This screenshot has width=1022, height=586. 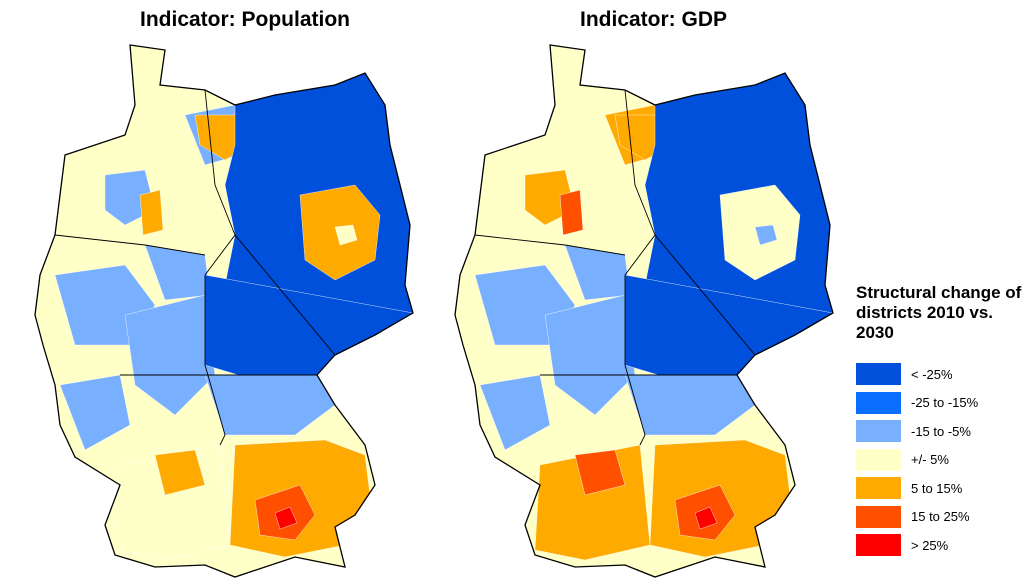 What do you see at coordinates (245, 19) in the screenshot?
I see `population-map-title: Indicator: Population` at bounding box center [245, 19].